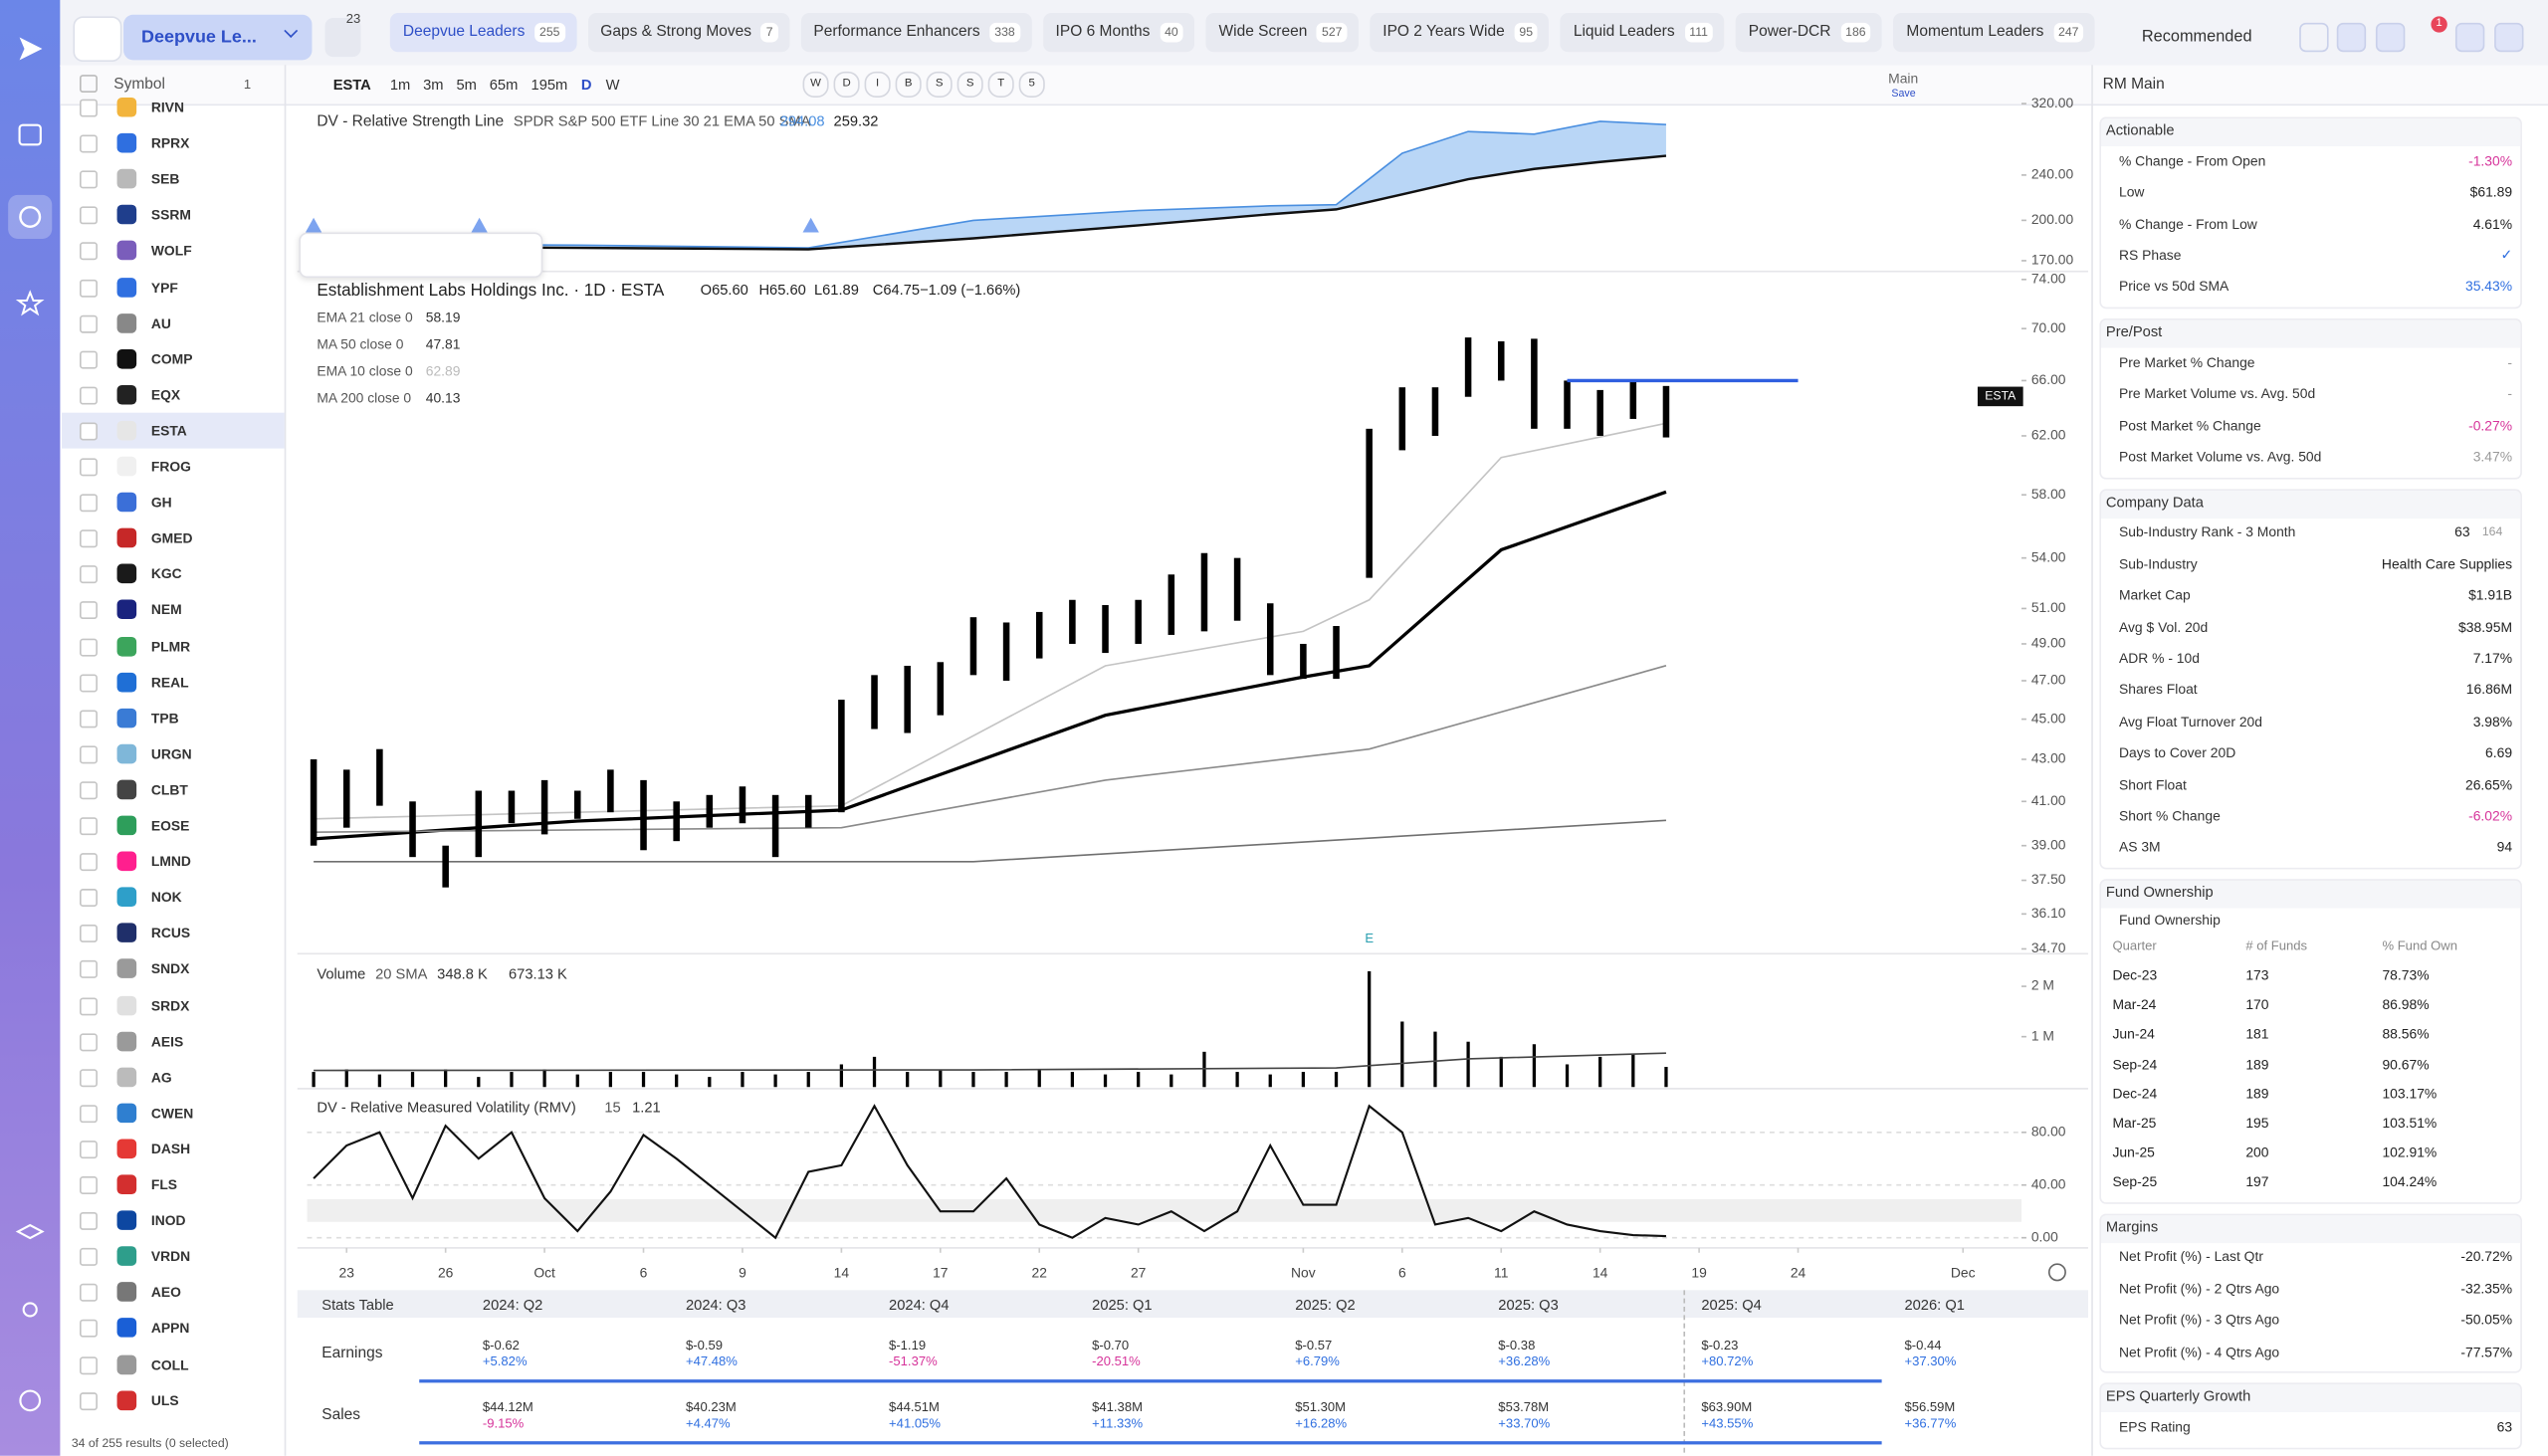 The height and width of the screenshot is (1456, 2548). Describe the element at coordinates (170, 142) in the screenshot. I see `watchlist-symbol: RPRX` at that location.